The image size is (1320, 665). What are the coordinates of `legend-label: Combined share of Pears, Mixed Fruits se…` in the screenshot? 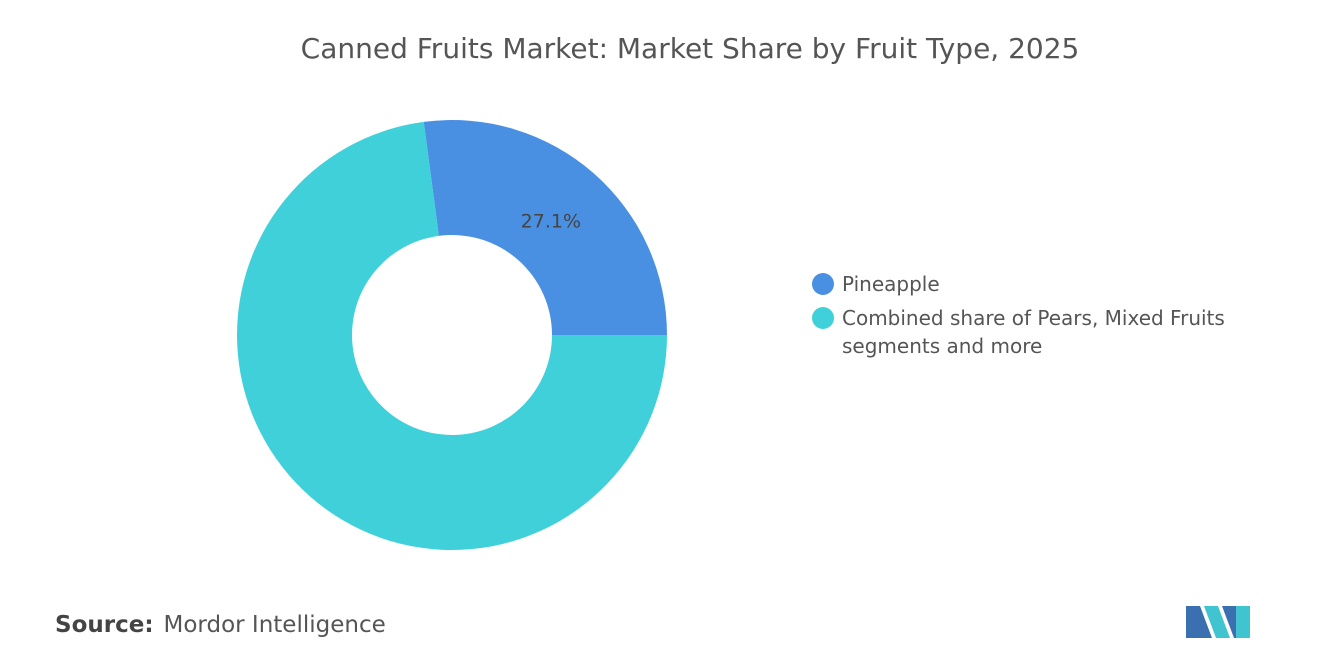 It's located at (1033, 332).